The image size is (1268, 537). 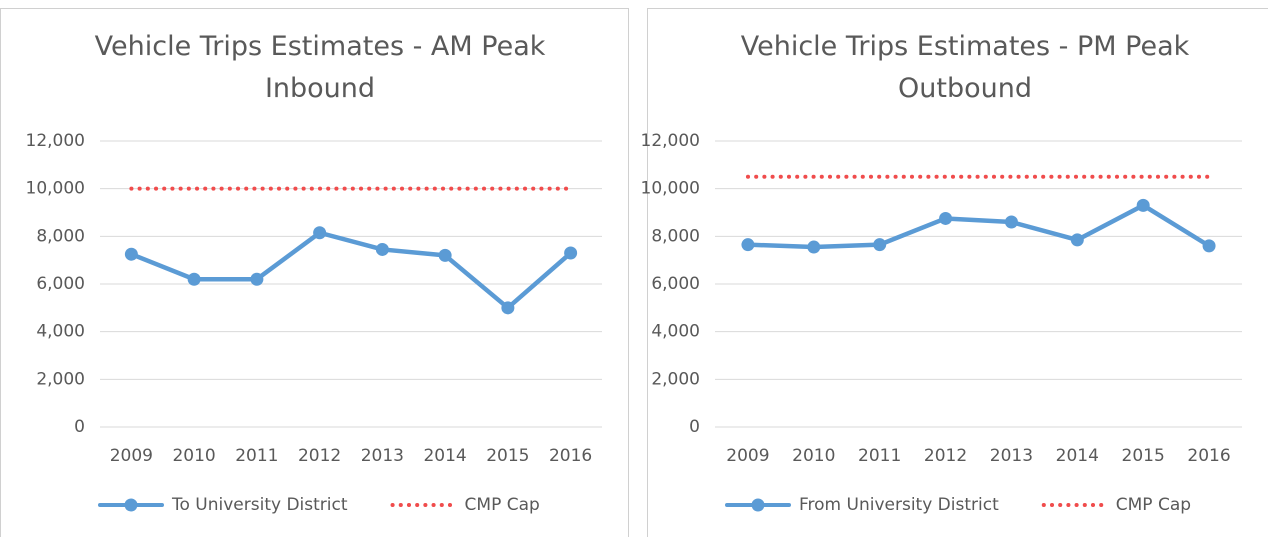 What do you see at coordinates (899, 505) in the screenshot?
I see `legend-label: From University District` at bounding box center [899, 505].